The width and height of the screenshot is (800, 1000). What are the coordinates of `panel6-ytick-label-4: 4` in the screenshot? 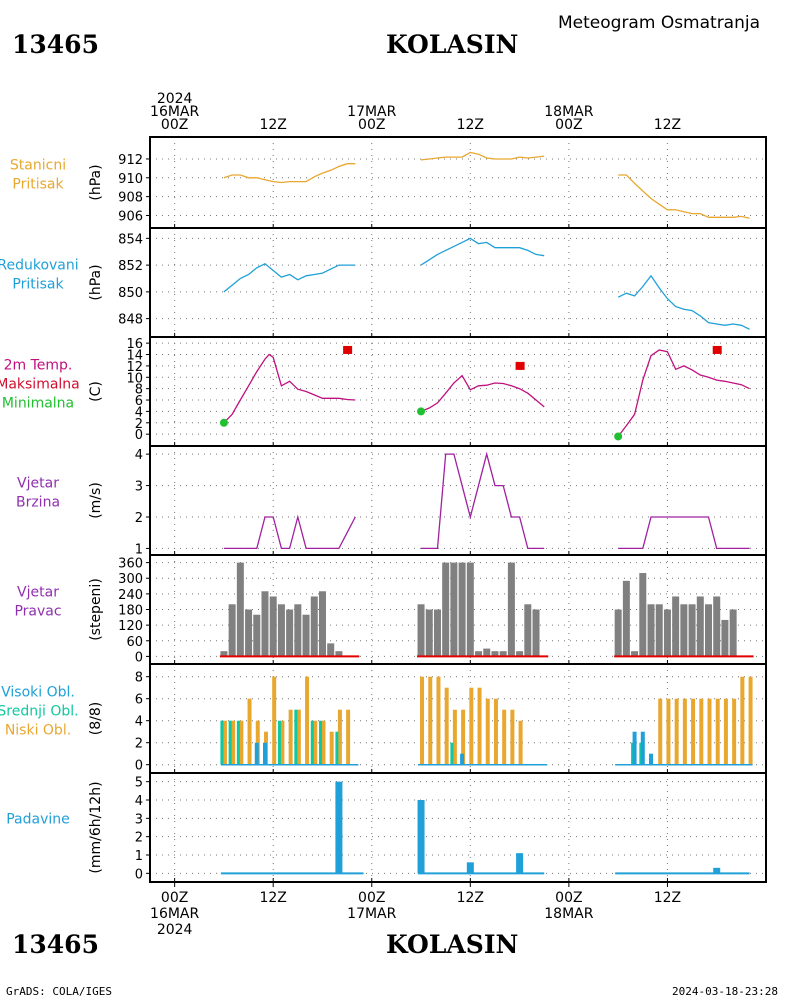 It's located at (139, 801).